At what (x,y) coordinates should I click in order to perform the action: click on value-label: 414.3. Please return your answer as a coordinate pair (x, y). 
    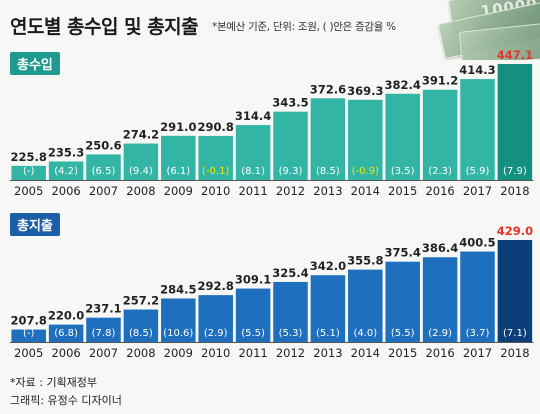
    Looking at the image, I should click on (477, 70).